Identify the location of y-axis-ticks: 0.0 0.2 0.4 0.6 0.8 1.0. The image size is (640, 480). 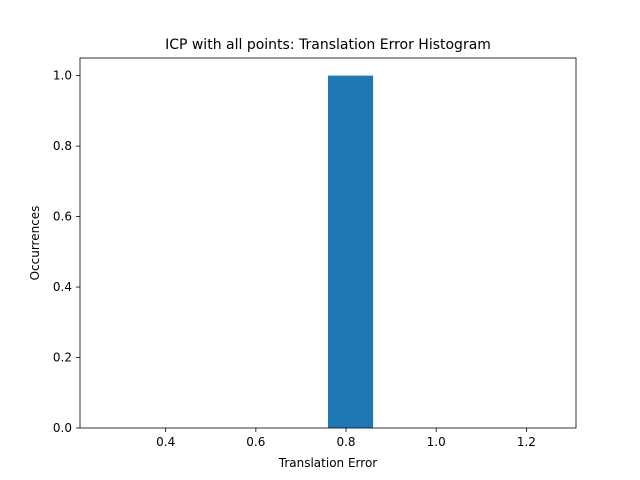
(66, 252).